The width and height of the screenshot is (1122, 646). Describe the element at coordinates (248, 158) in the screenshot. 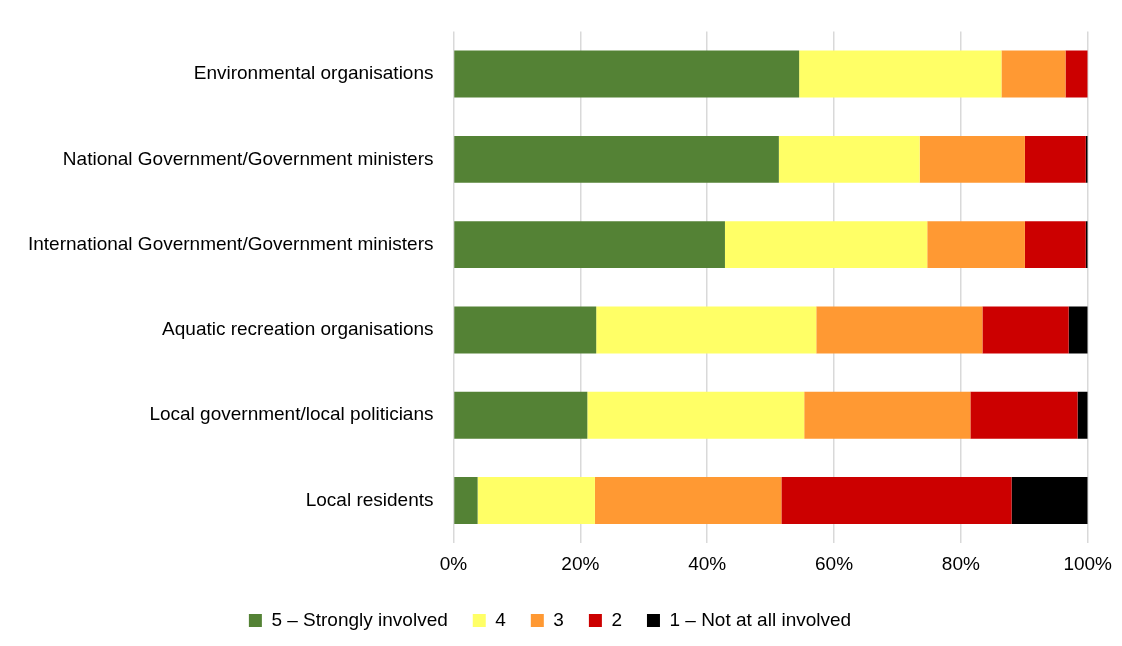

I see `y-tick-label: National Government/Government ministers` at that location.